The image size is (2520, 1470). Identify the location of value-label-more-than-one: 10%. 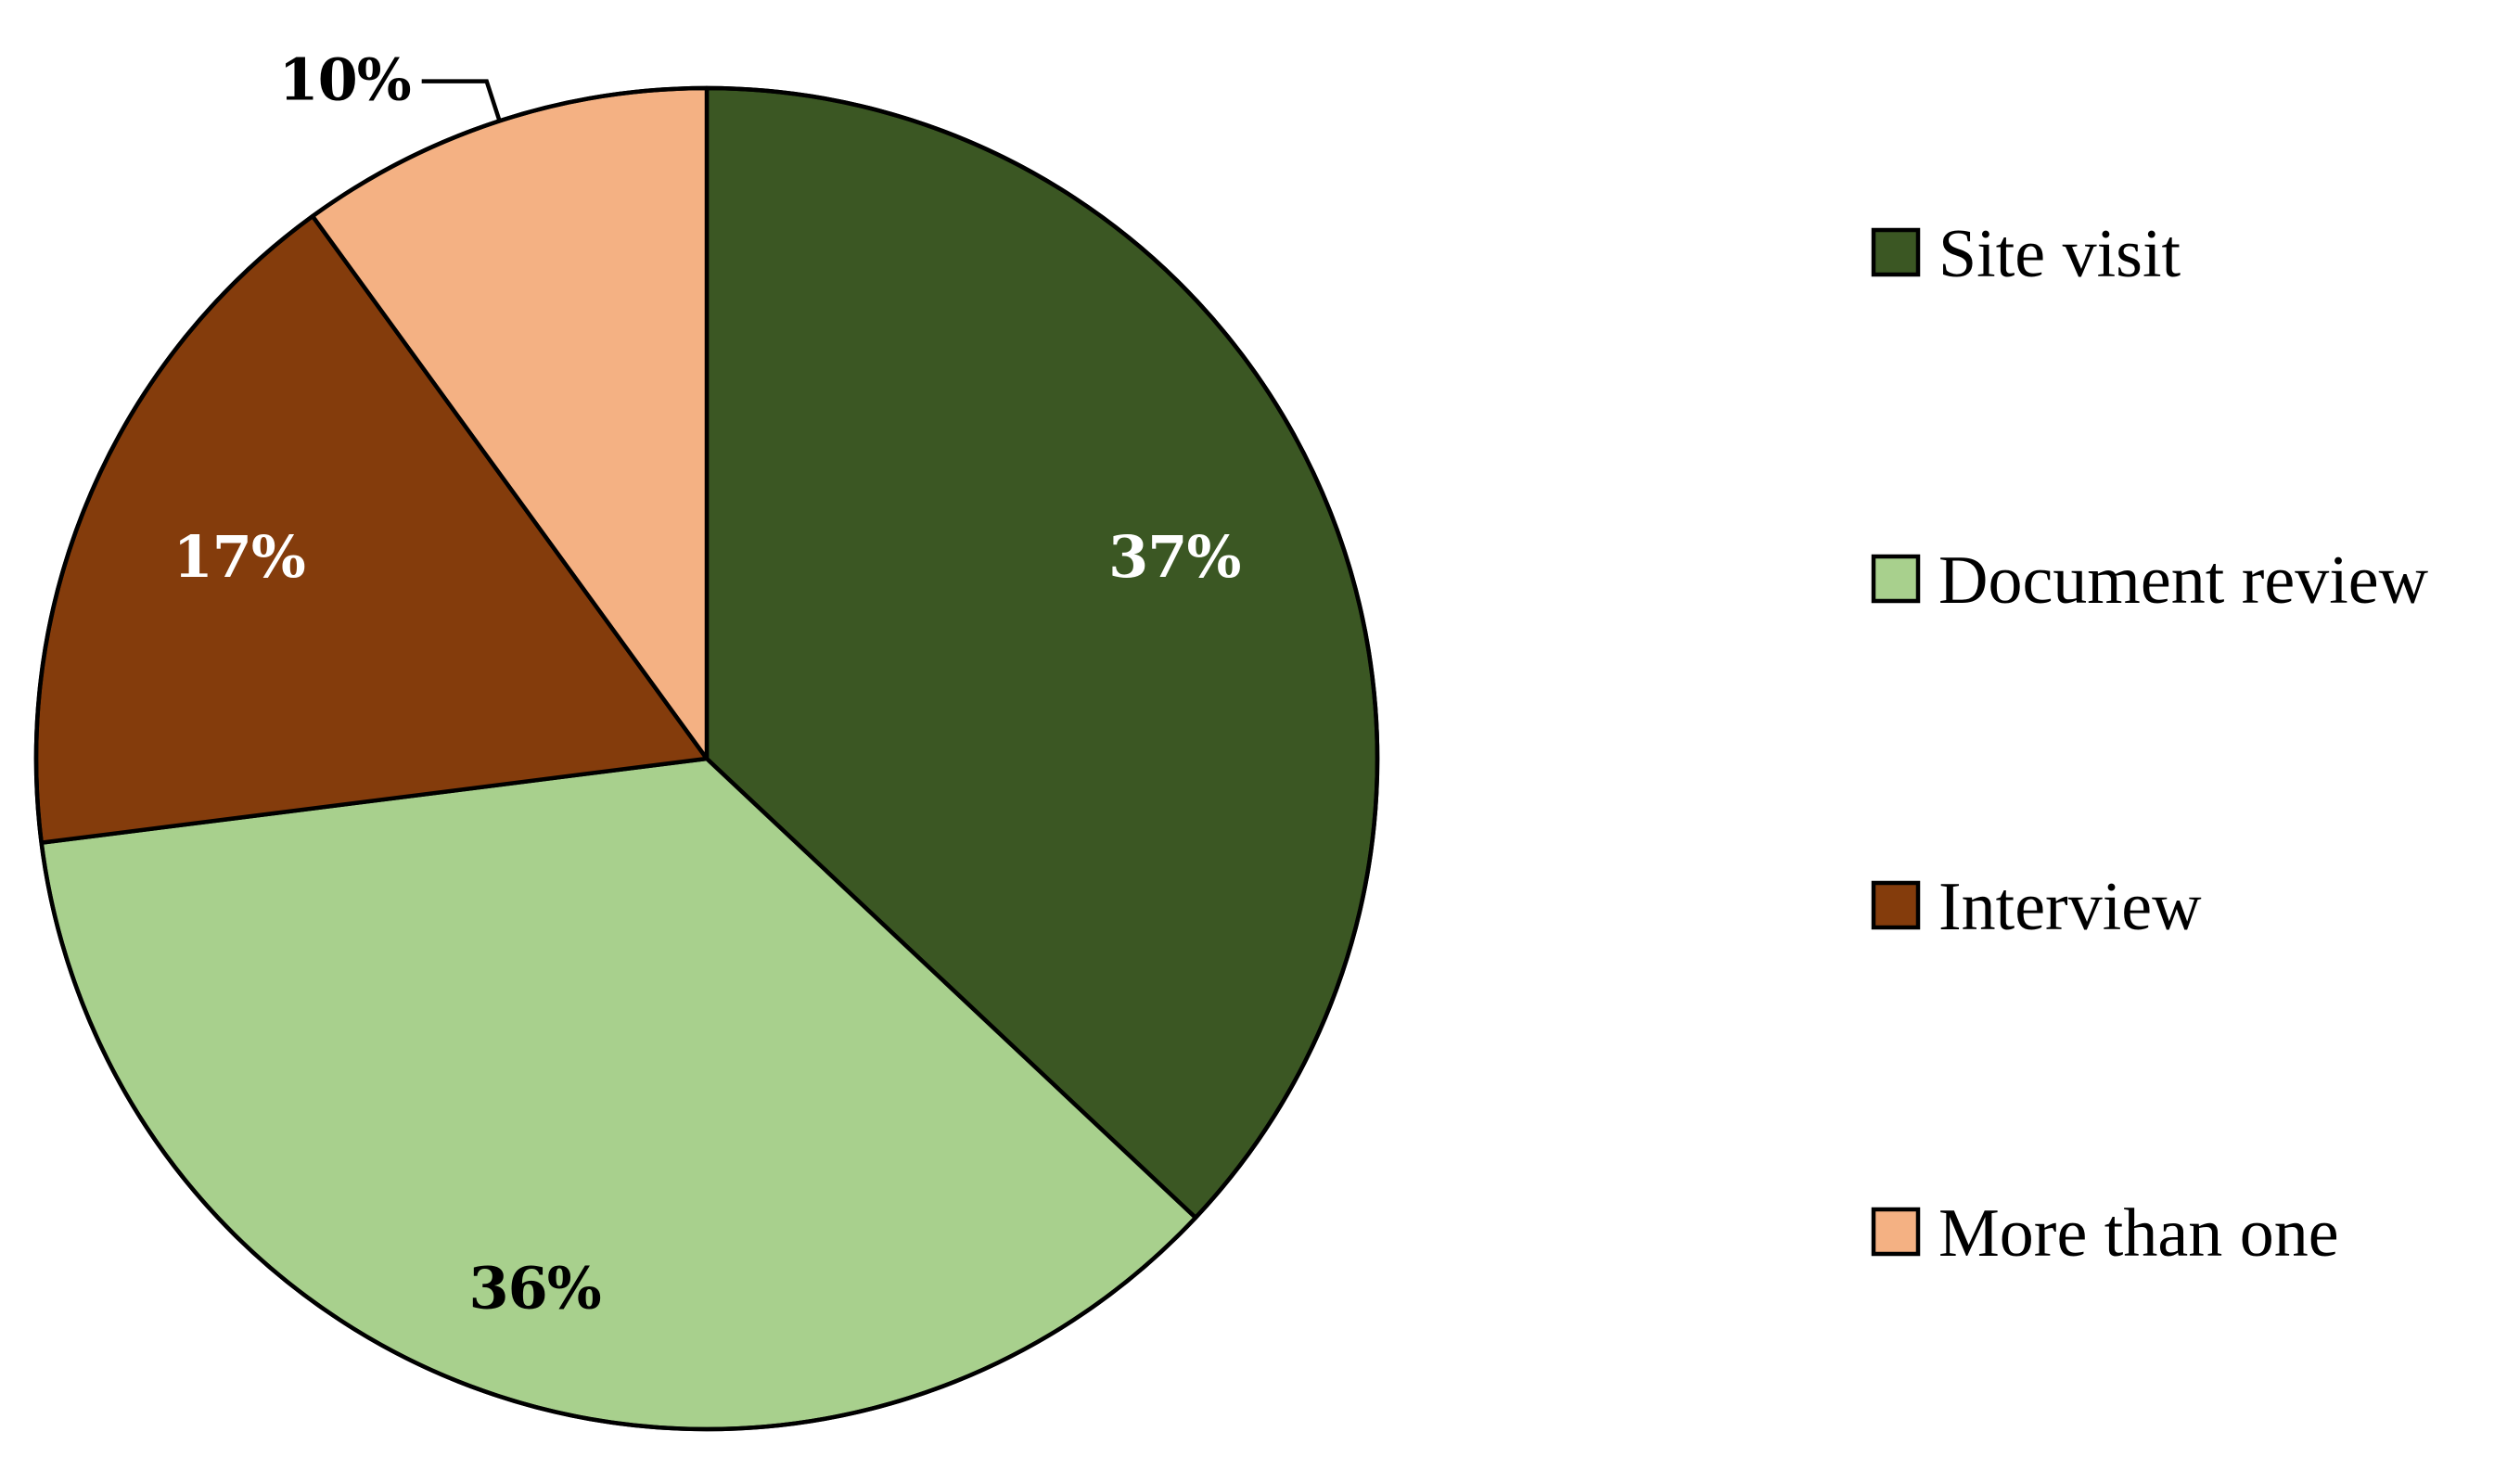
(344, 80).